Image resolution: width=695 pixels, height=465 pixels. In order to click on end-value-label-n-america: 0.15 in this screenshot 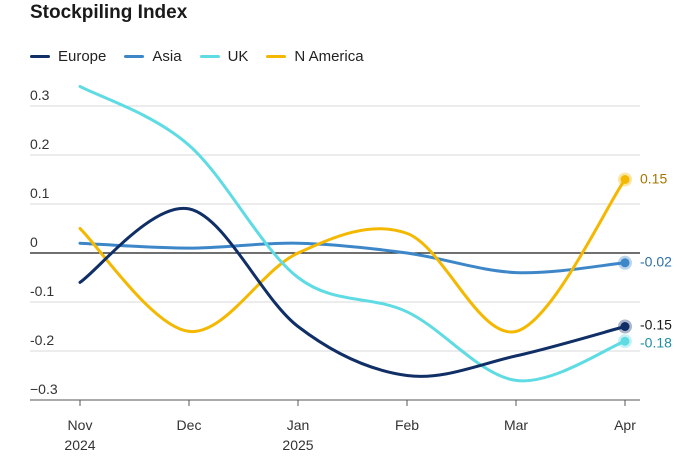, I will do `click(653, 179)`.